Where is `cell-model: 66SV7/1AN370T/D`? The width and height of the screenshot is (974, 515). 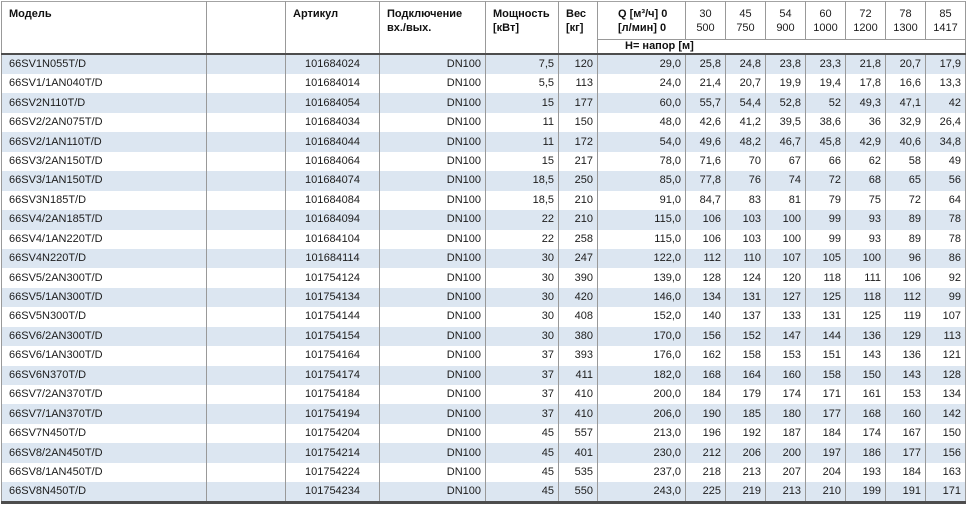
cell-model: 66SV7/1AN370T/D is located at coordinates (104, 414).